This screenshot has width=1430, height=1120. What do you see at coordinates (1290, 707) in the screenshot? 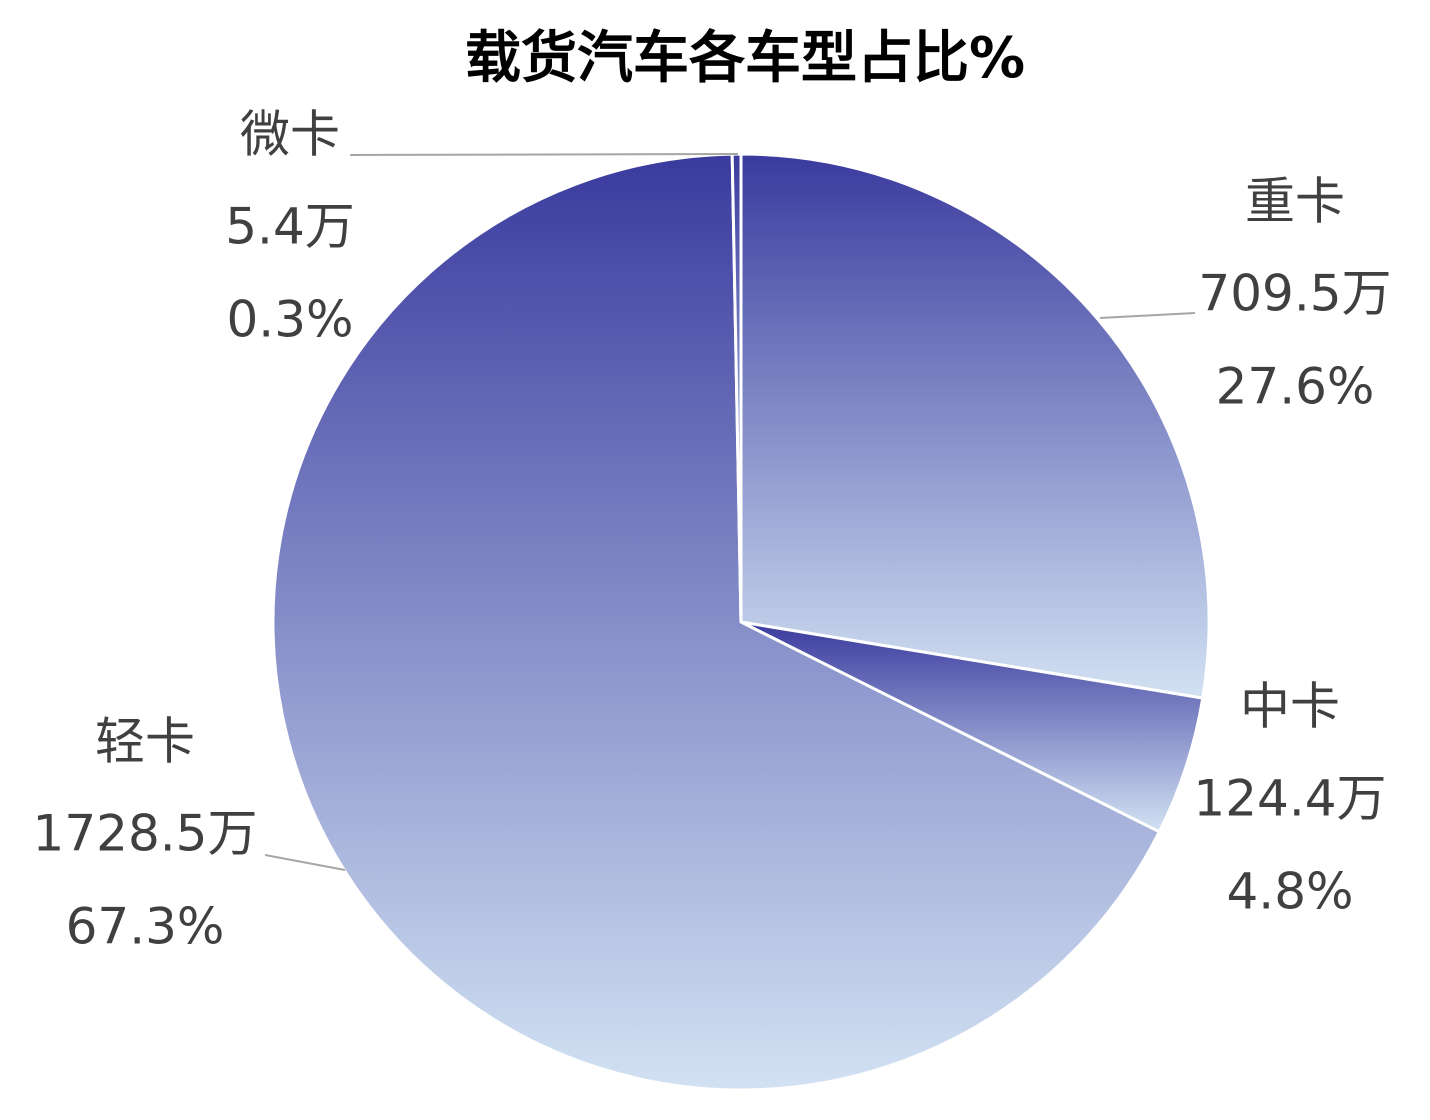
I see `slice-label: 中卡` at bounding box center [1290, 707].